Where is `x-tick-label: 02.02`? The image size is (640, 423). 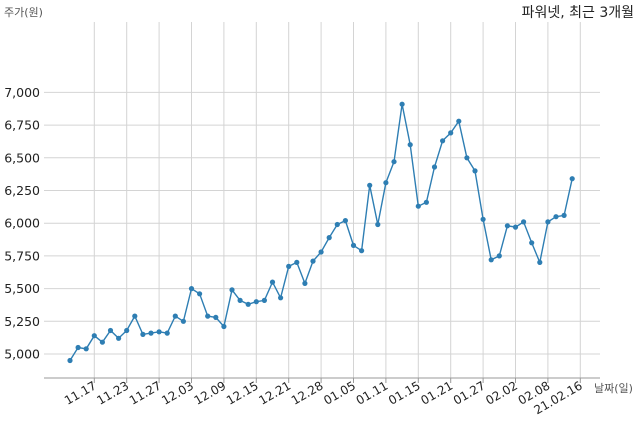 x-tick-label: 02.02 is located at coordinates (501, 392).